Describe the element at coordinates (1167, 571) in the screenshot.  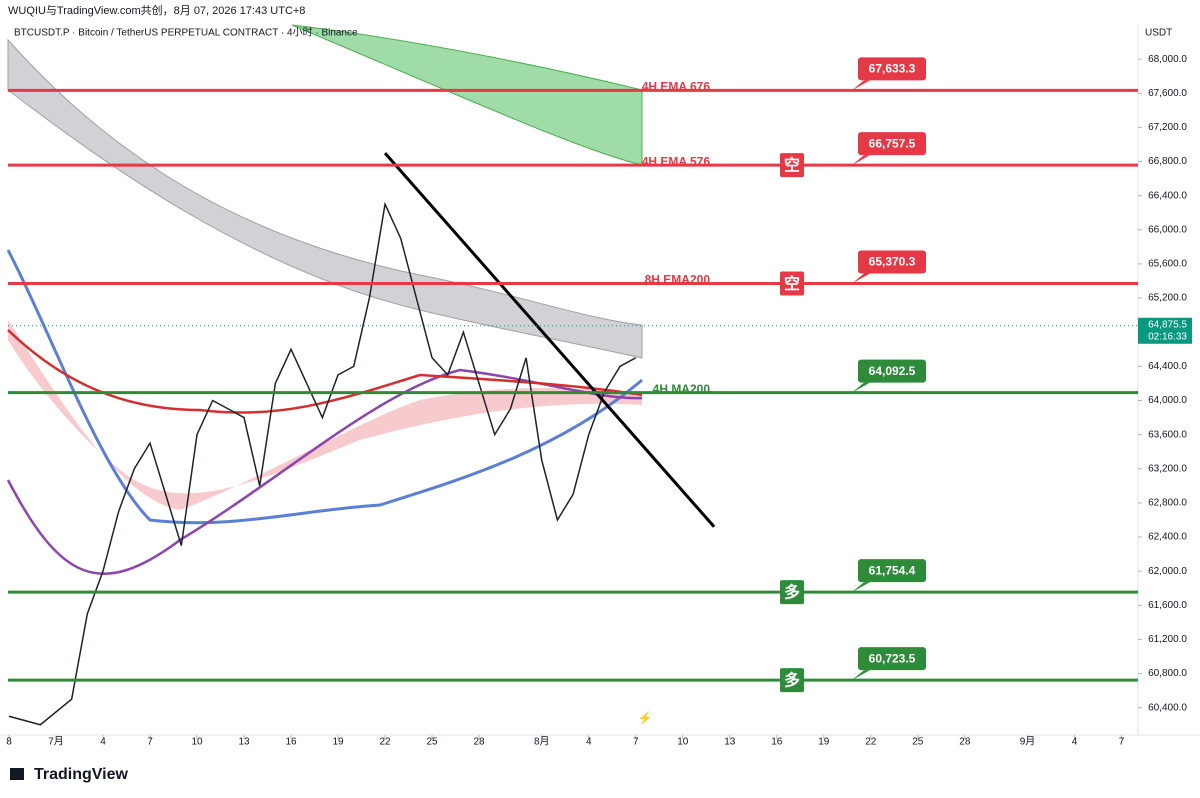
I see `y-tick-label: 62,000.0` at that location.